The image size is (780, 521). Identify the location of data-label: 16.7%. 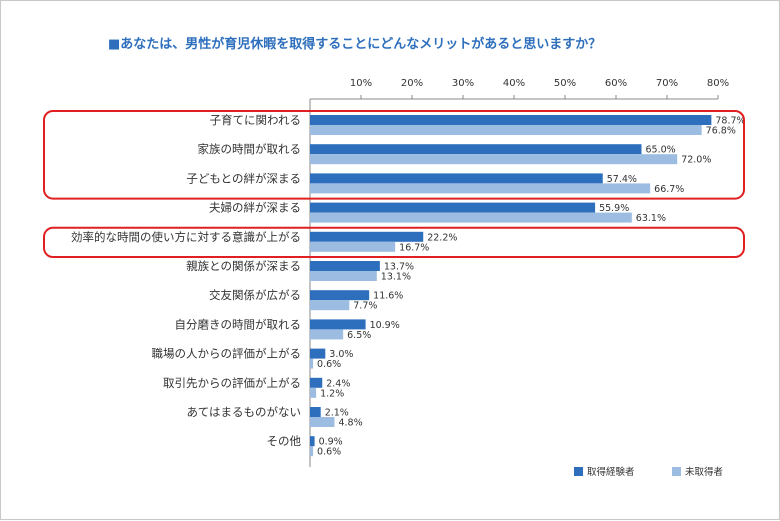
(414, 247).